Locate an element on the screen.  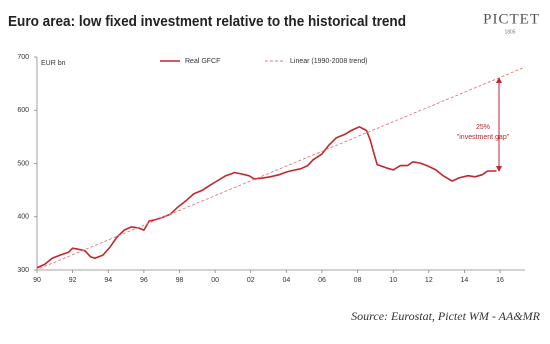
x-tick-label: 98 is located at coordinates (180, 280).